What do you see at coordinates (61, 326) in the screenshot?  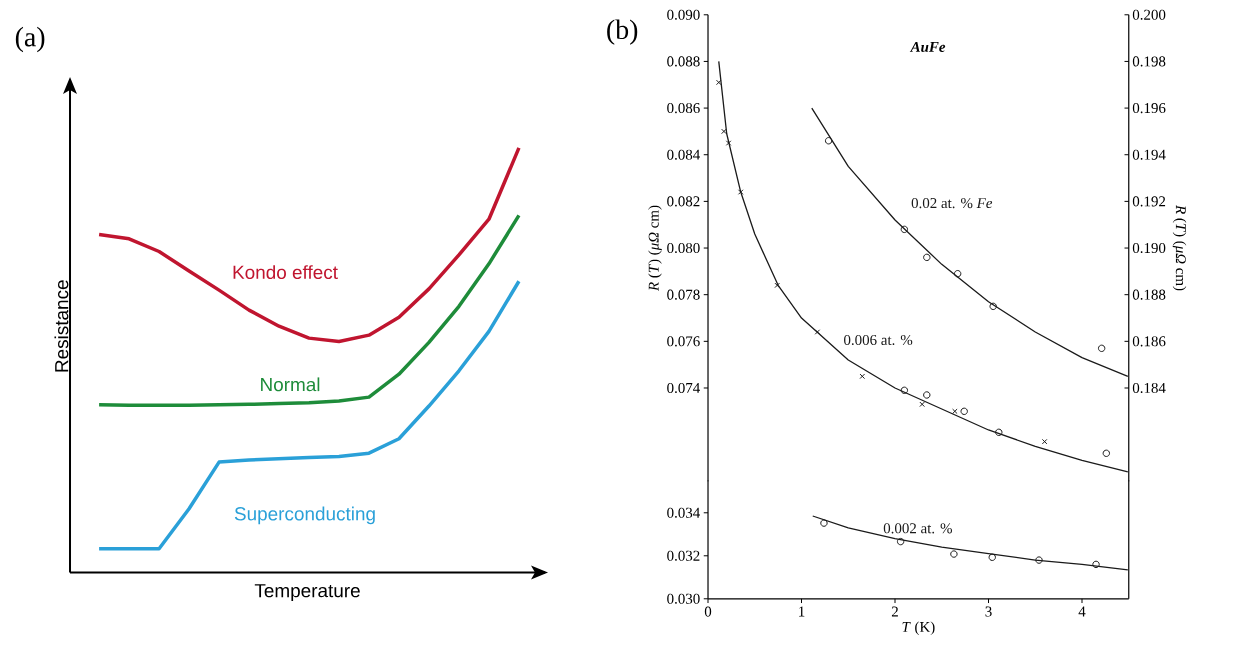 I see `y-axis-title: Resistance` at bounding box center [61, 326].